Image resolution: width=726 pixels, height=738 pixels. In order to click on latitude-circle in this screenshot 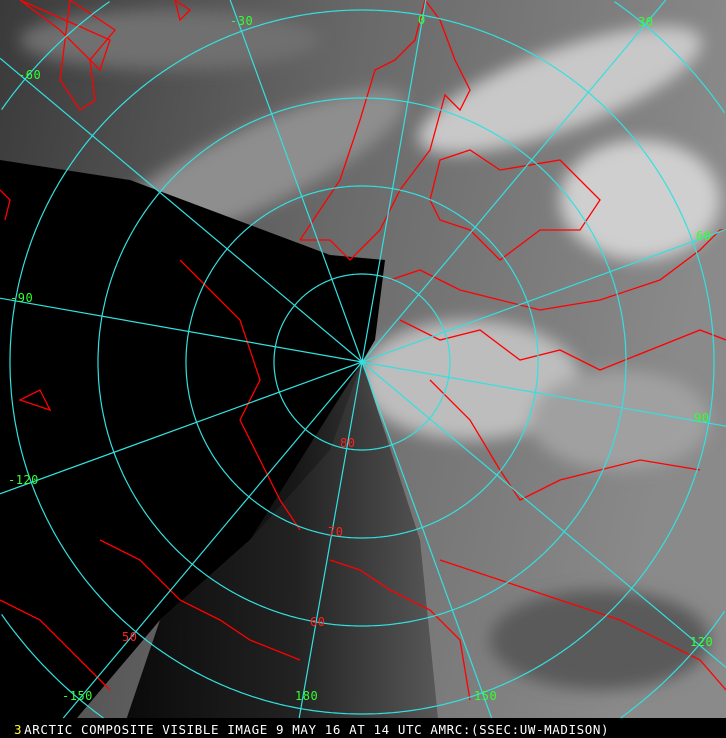, I will do `click(362, 362)`.